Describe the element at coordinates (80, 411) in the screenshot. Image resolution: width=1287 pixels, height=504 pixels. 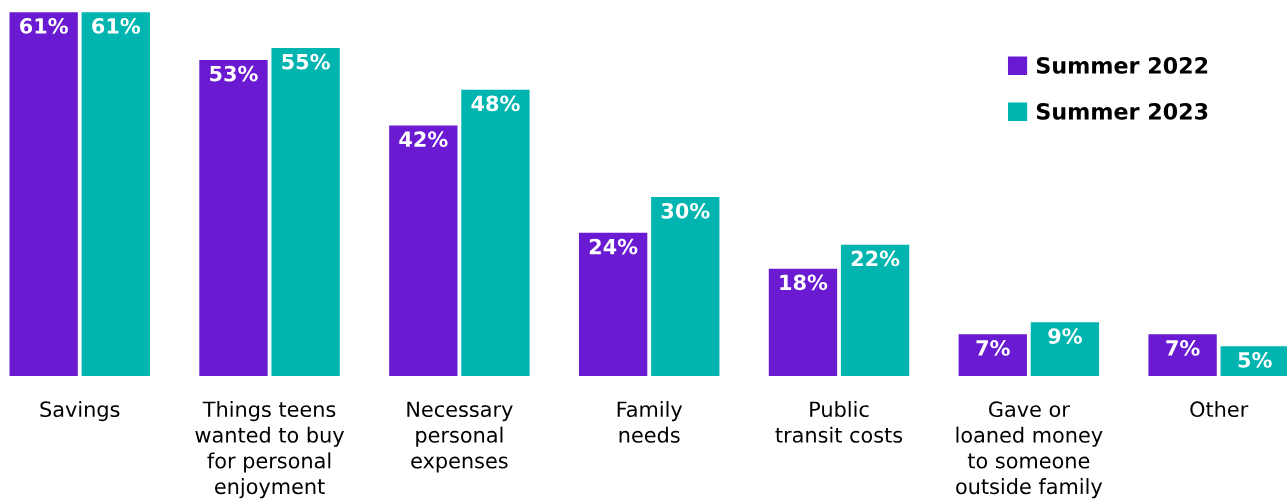
I see `x-tick-label: Savings` at that location.